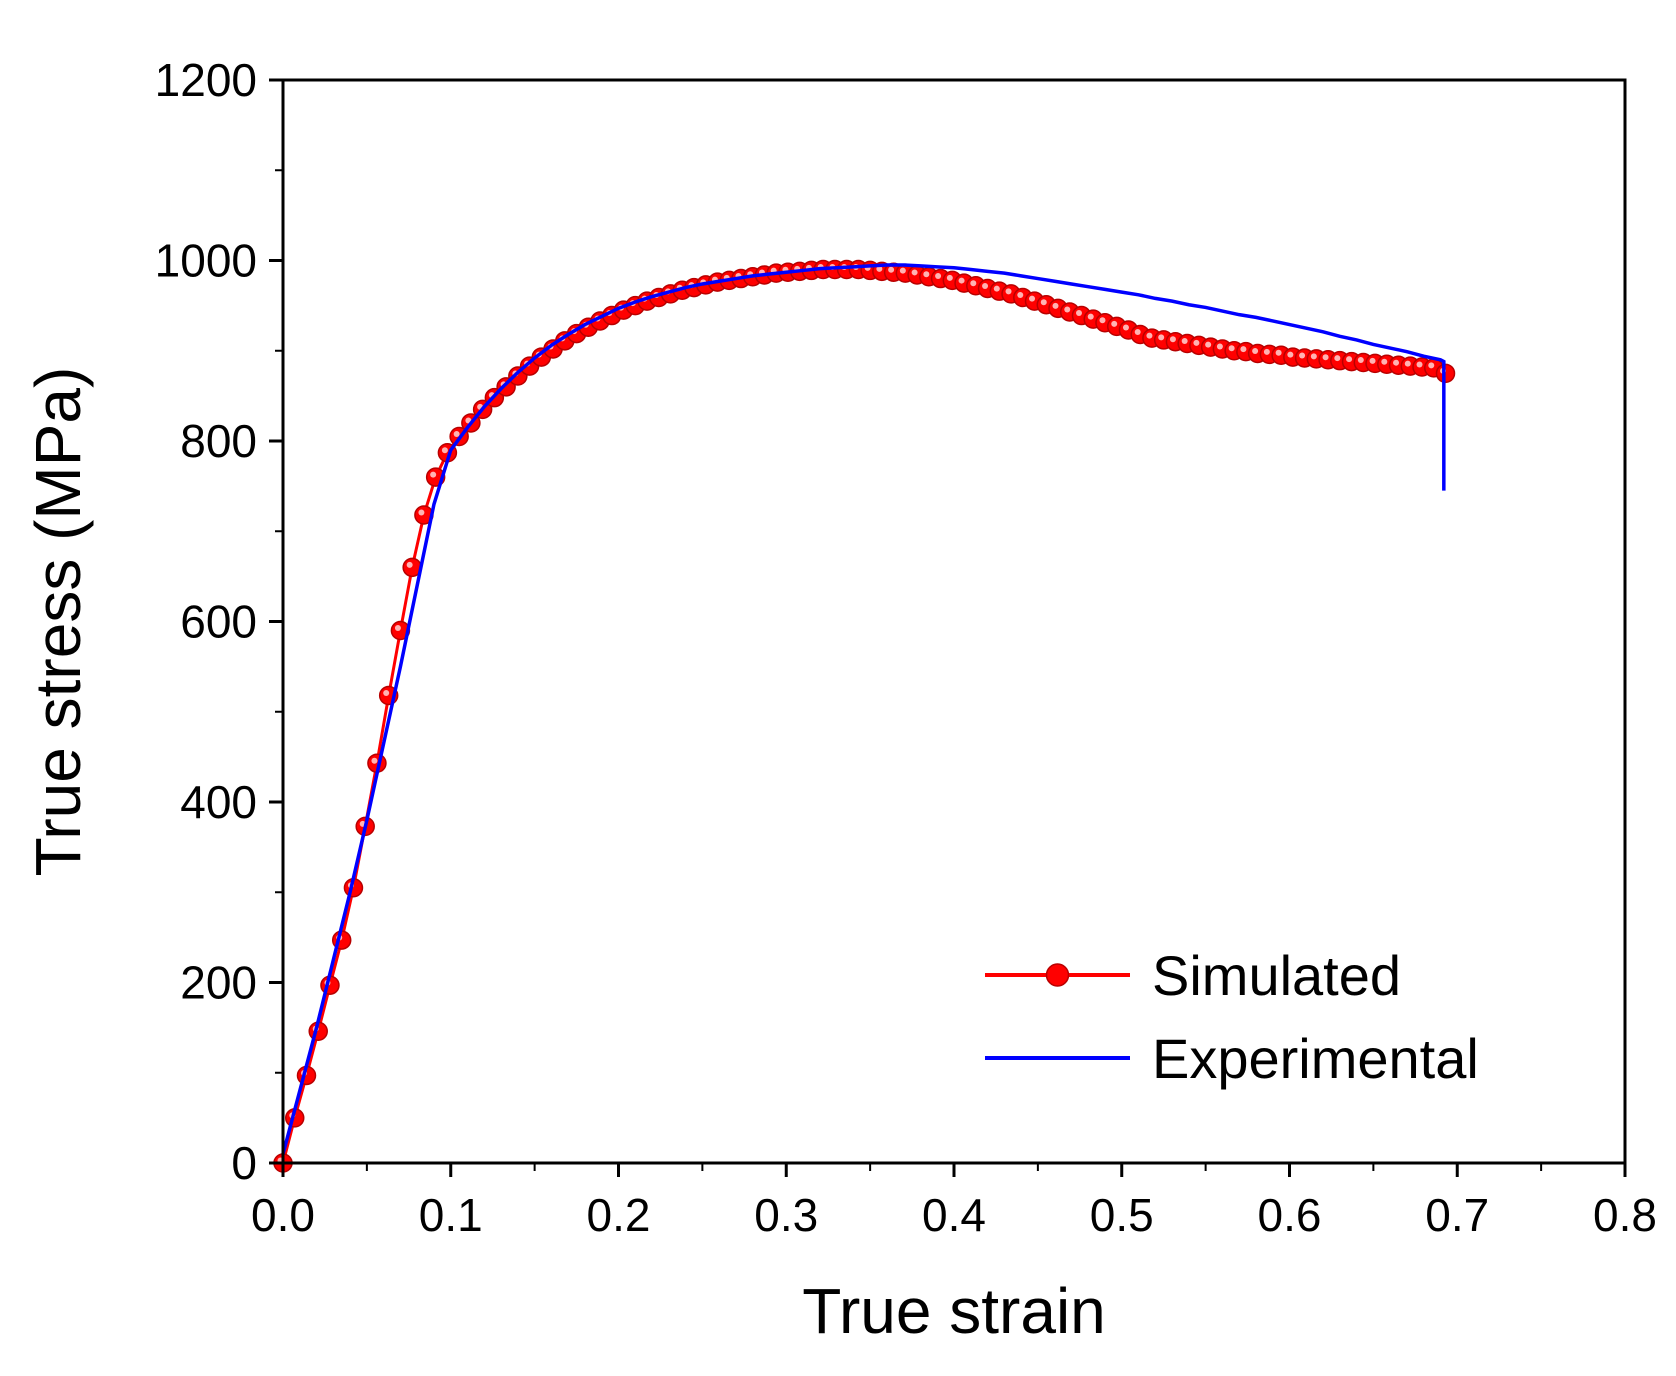 Image resolution: width=1676 pixels, height=1376 pixels. I want to click on y-axis-ticks: 0 200 400 600 800 1000 1200, so click(219, 621).